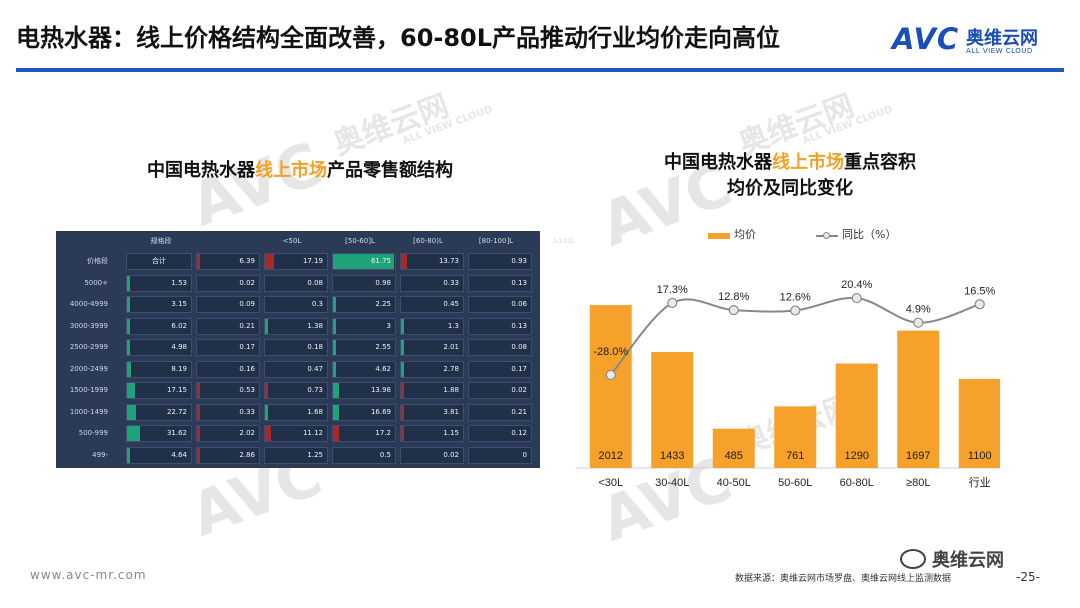  Describe the element at coordinates (734, 456) in the screenshot. I see `bar-value-label: 485` at that location.